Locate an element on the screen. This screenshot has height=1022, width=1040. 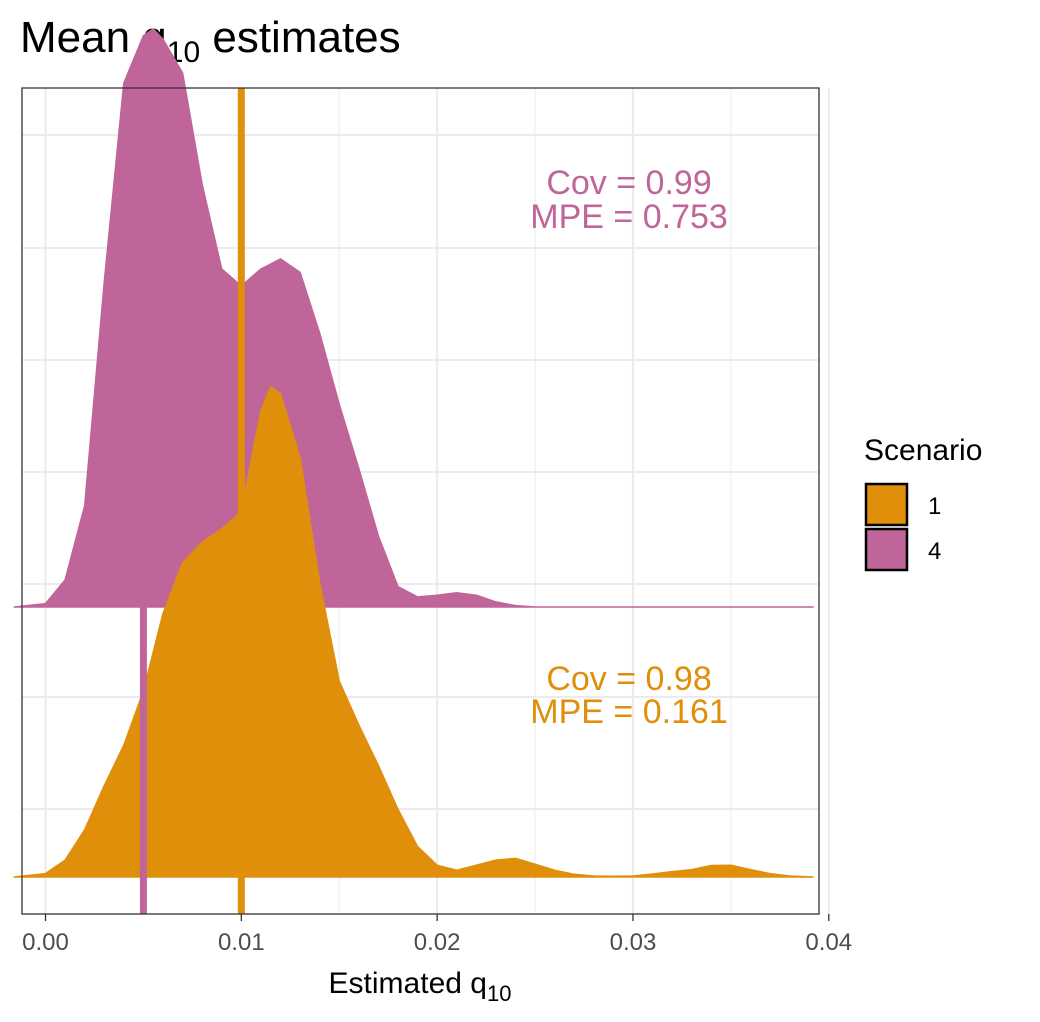
legend-label-scenario-1: 1 is located at coordinates (934, 506).